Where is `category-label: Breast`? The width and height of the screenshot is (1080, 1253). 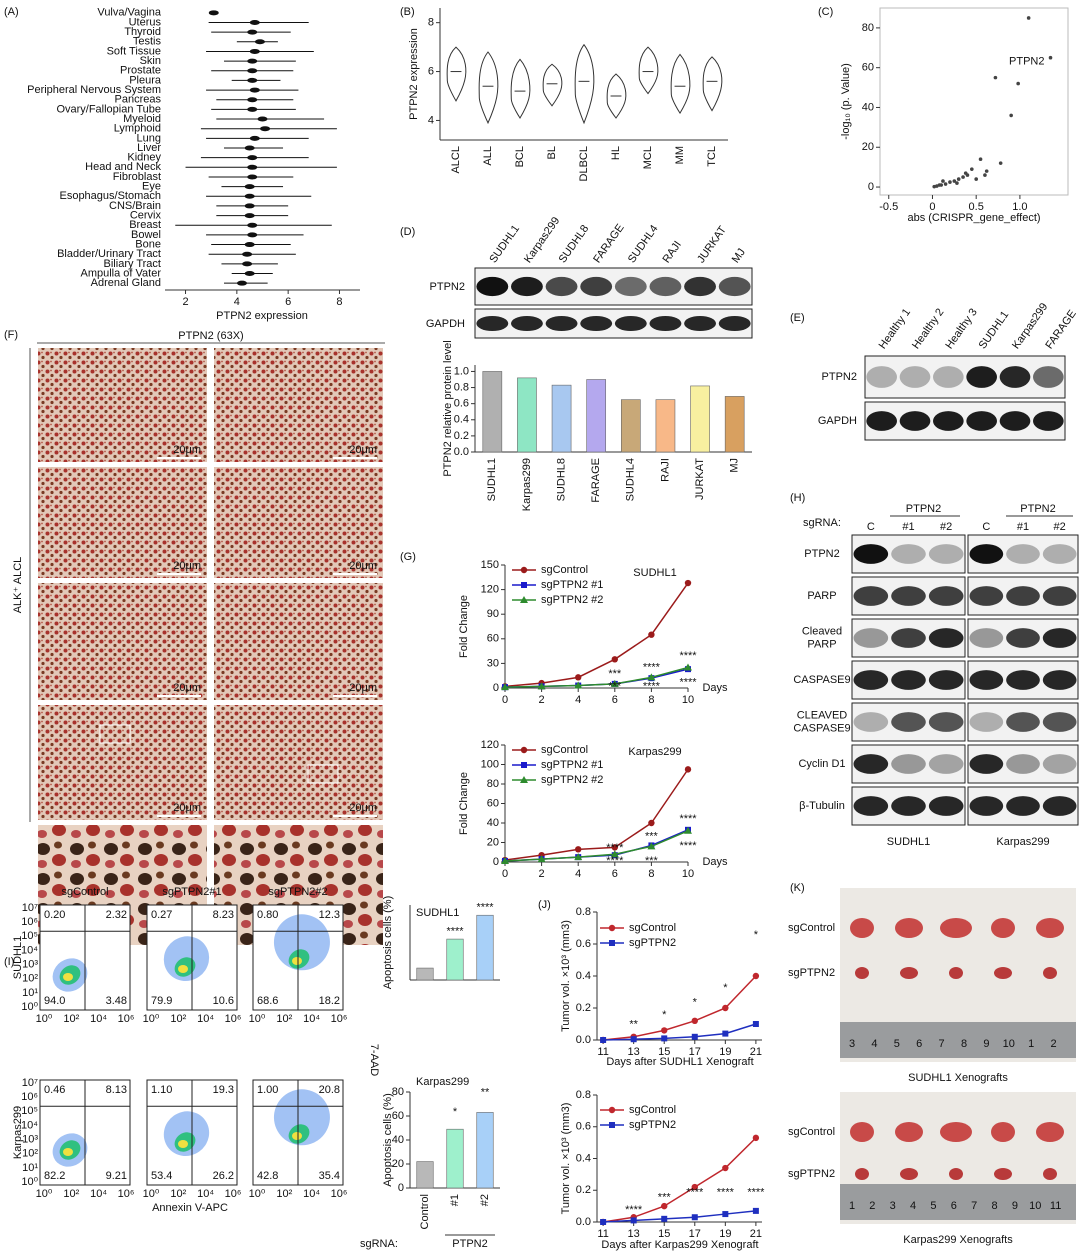 category-label: Breast is located at coordinates (145, 225).